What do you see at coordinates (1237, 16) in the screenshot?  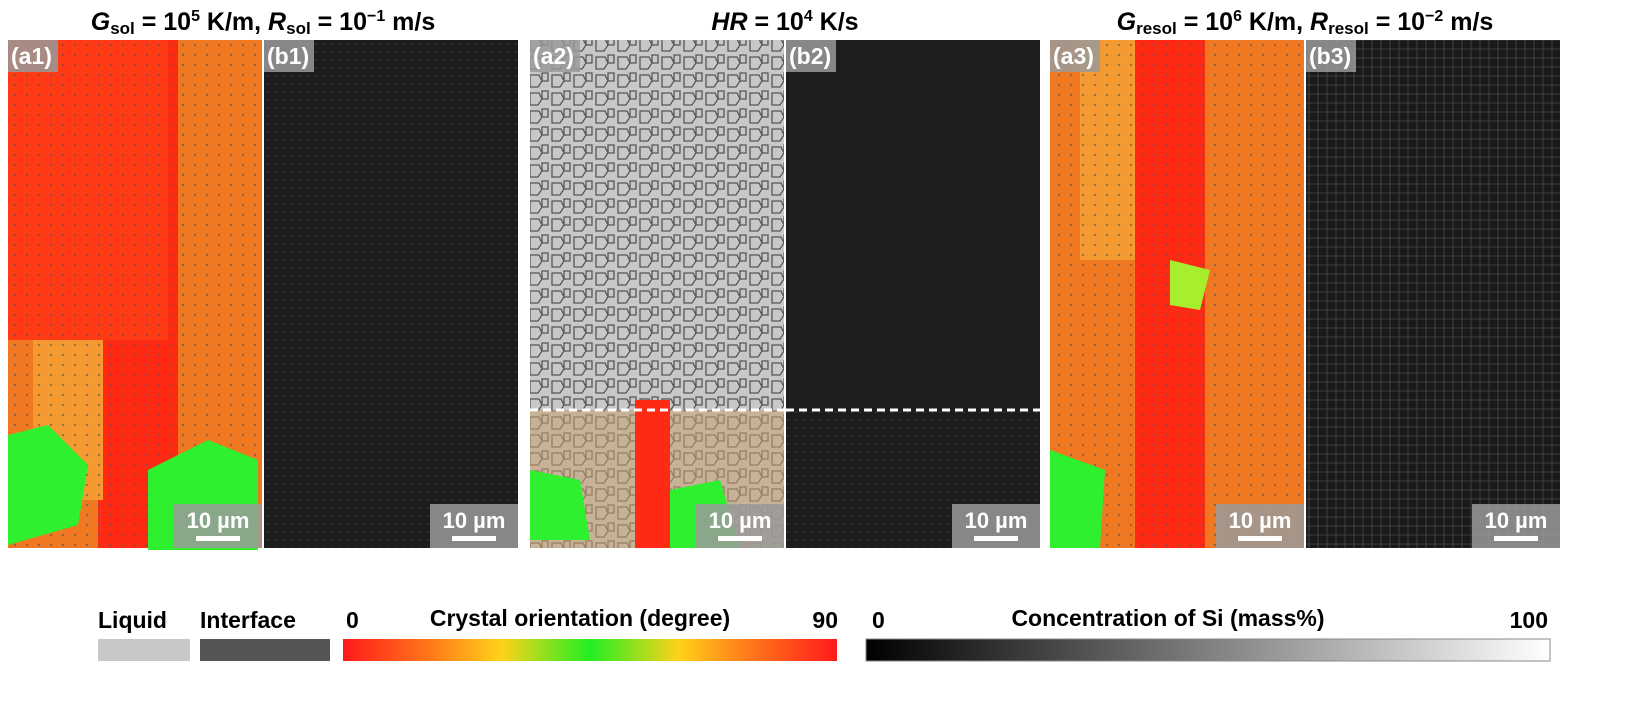 I see `title-part: 6` at bounding box center [1237, 16].